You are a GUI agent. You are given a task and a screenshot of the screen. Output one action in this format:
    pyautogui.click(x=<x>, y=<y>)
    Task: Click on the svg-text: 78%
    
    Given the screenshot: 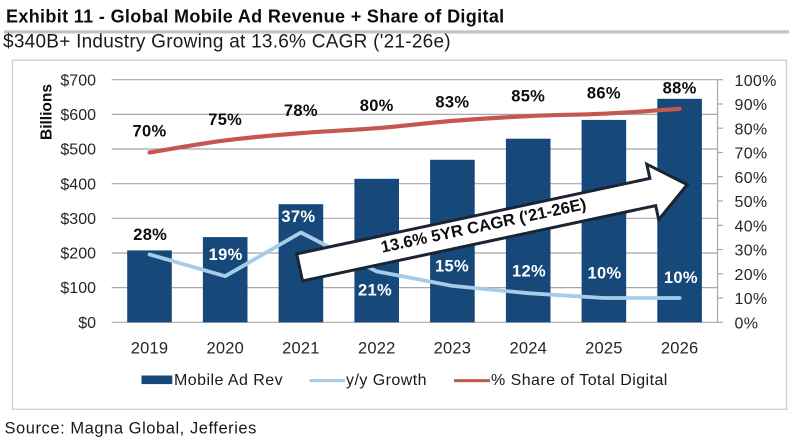 What is the action you would take?
    pyautogui.click(x=301, y=111)
    